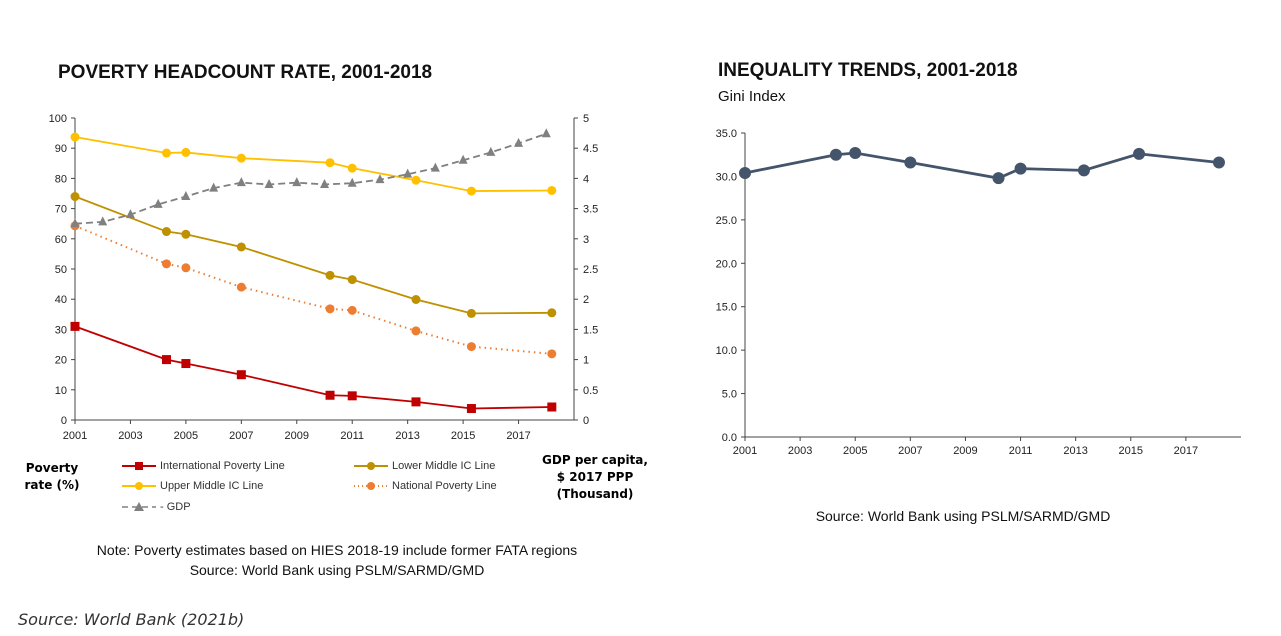 This screenshot has height=636, width=1281. I want to click on figure-source: Source: World Bank (2021b), so click(131, 619).